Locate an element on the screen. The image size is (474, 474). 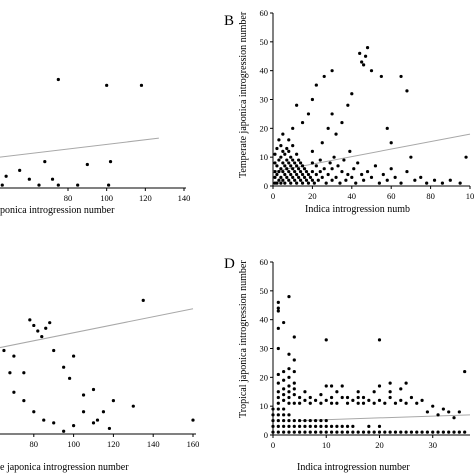
y-tick-label: 60 is located at coordinates (264, 262).